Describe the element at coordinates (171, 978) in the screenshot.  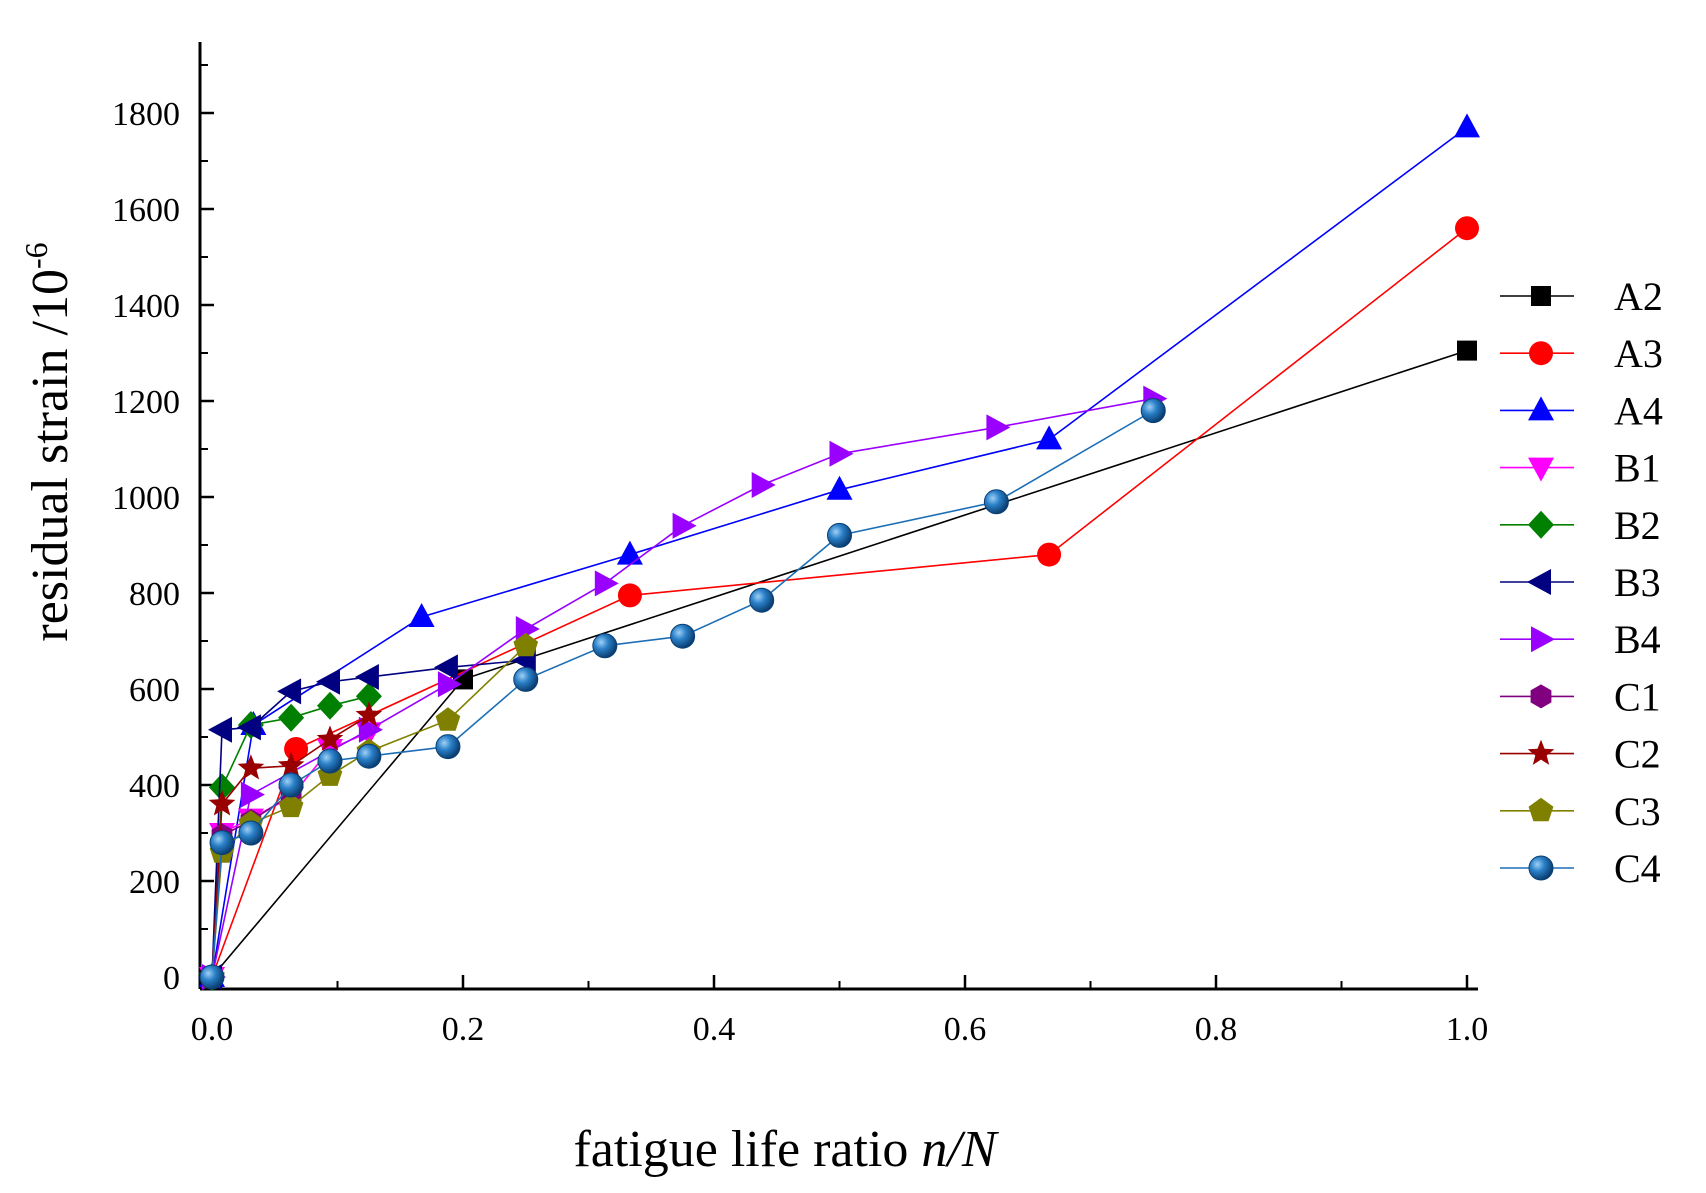
I see `y-tick-label: 0` at that location.